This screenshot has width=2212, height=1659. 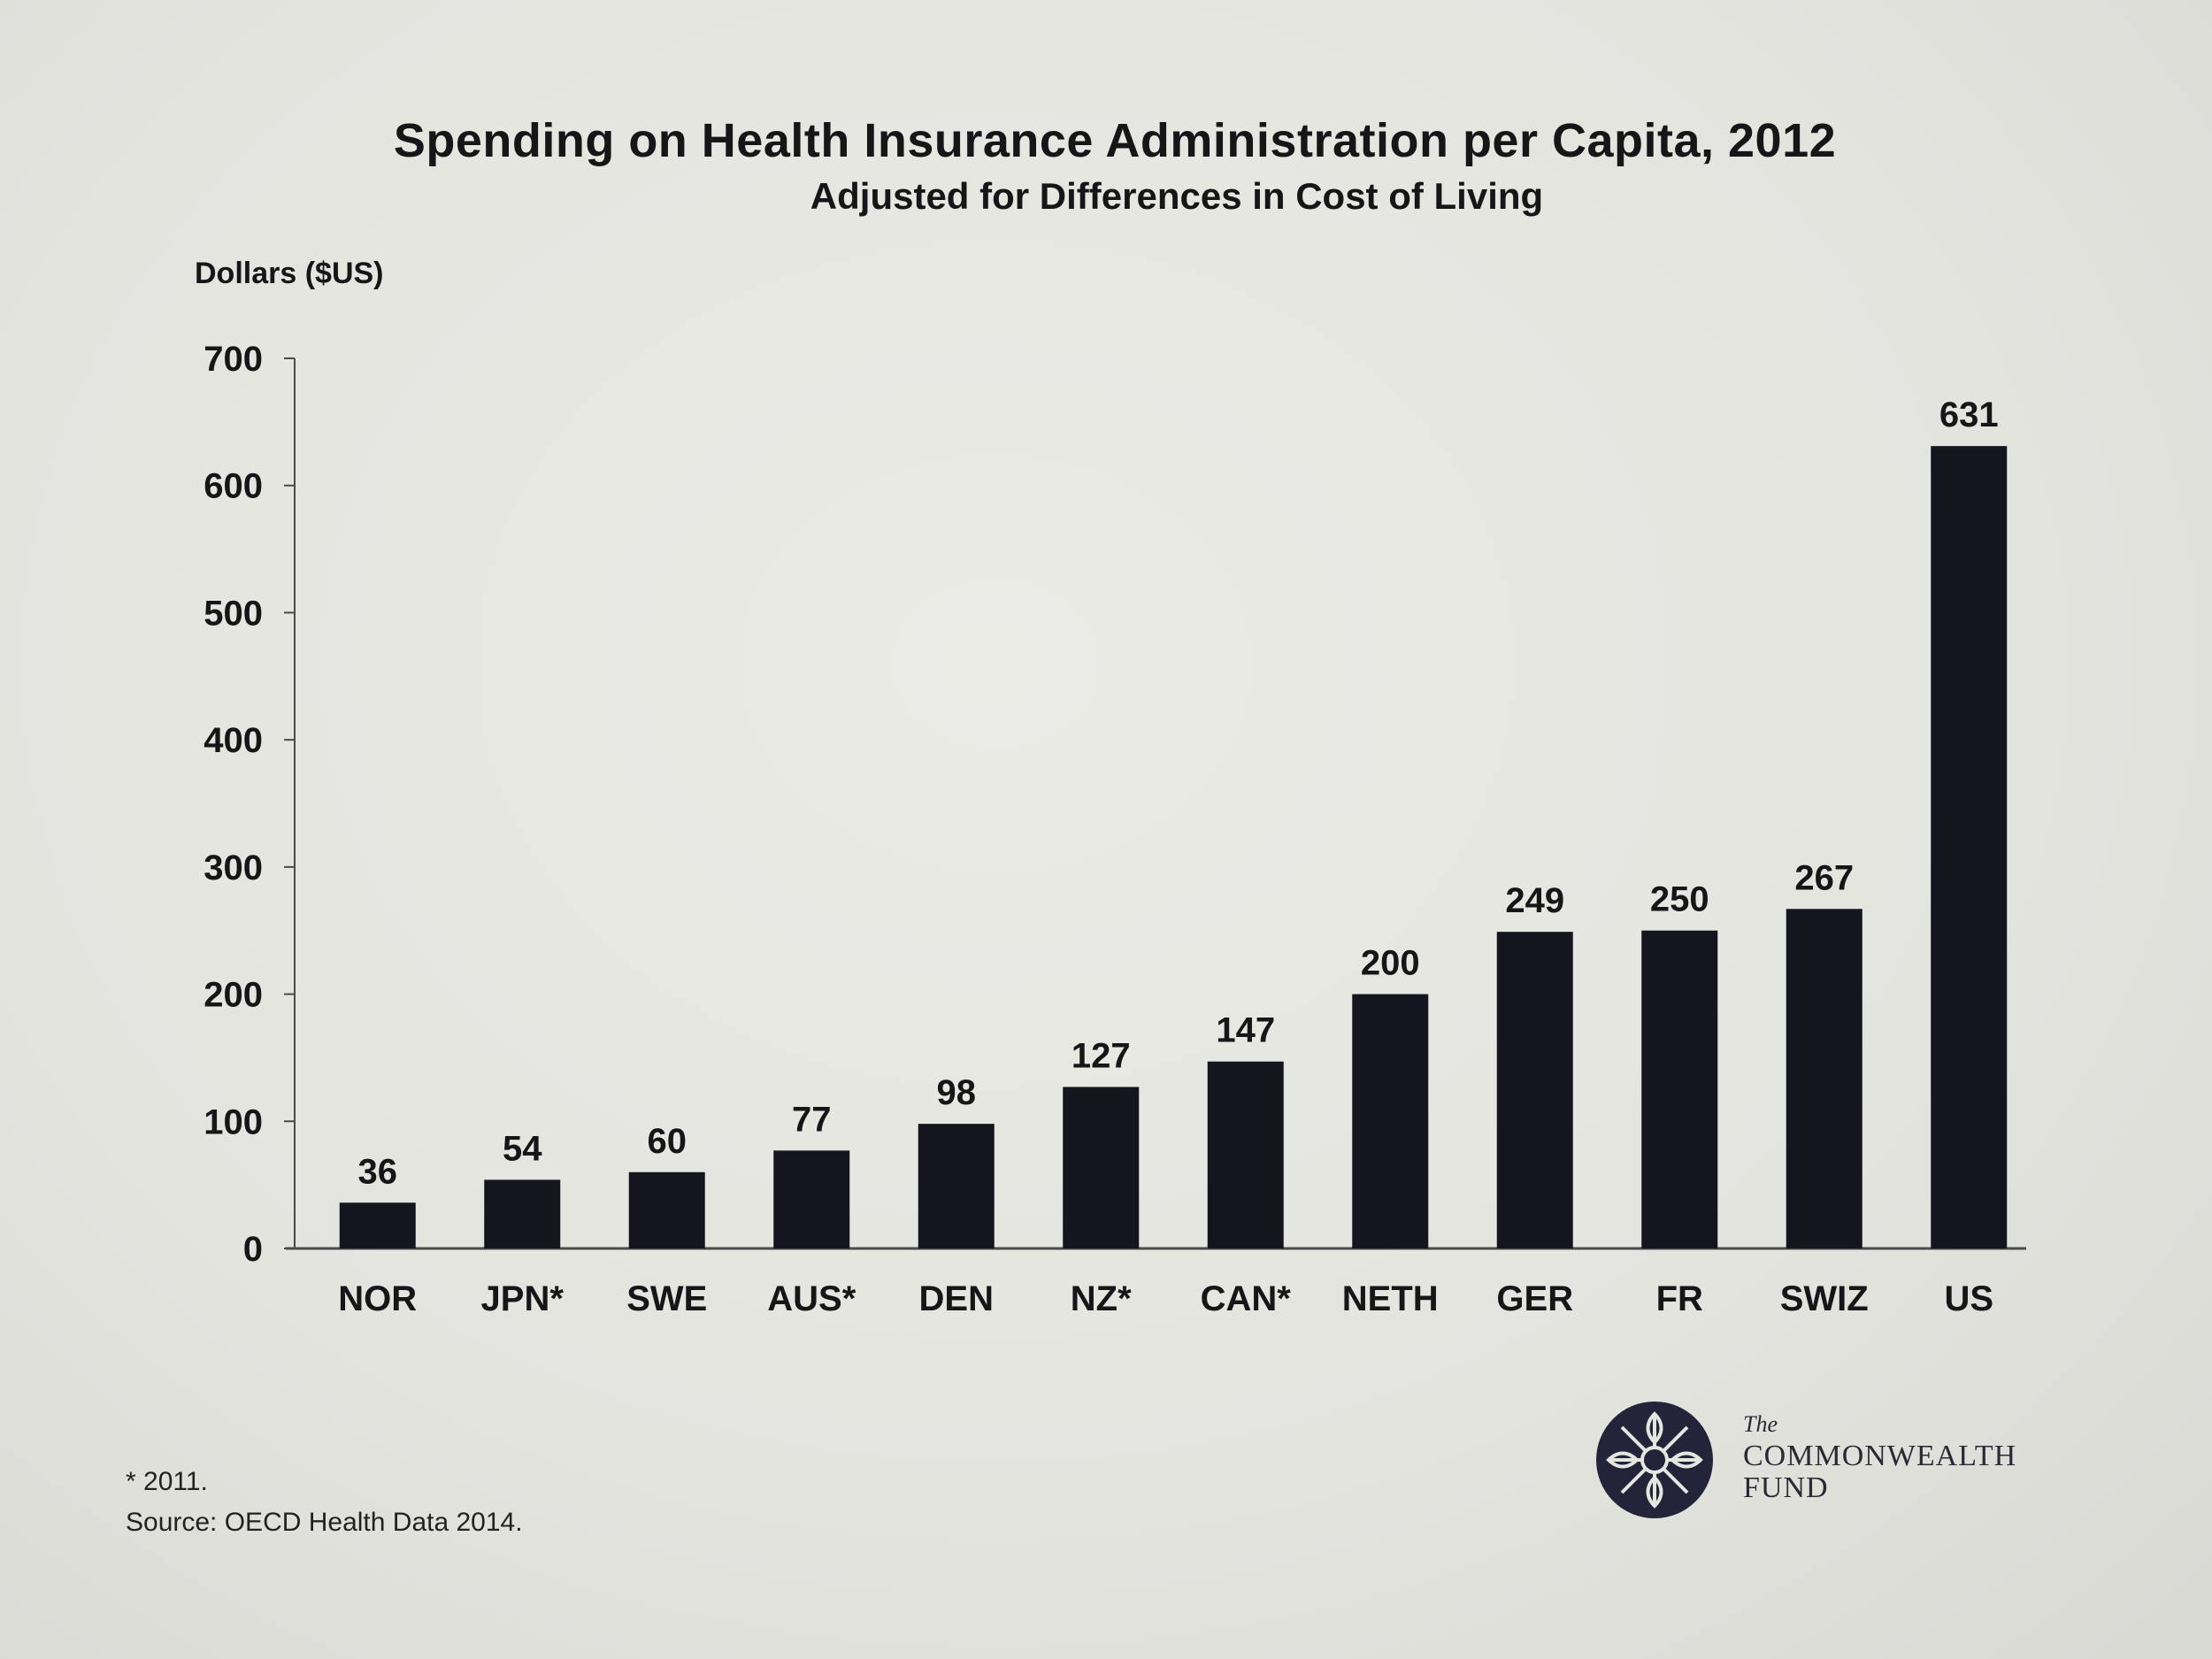 What do you see at coordinates (957, 1092) in the screenshot?
I see `data-label: 98` at bounding box center [957, 1092].